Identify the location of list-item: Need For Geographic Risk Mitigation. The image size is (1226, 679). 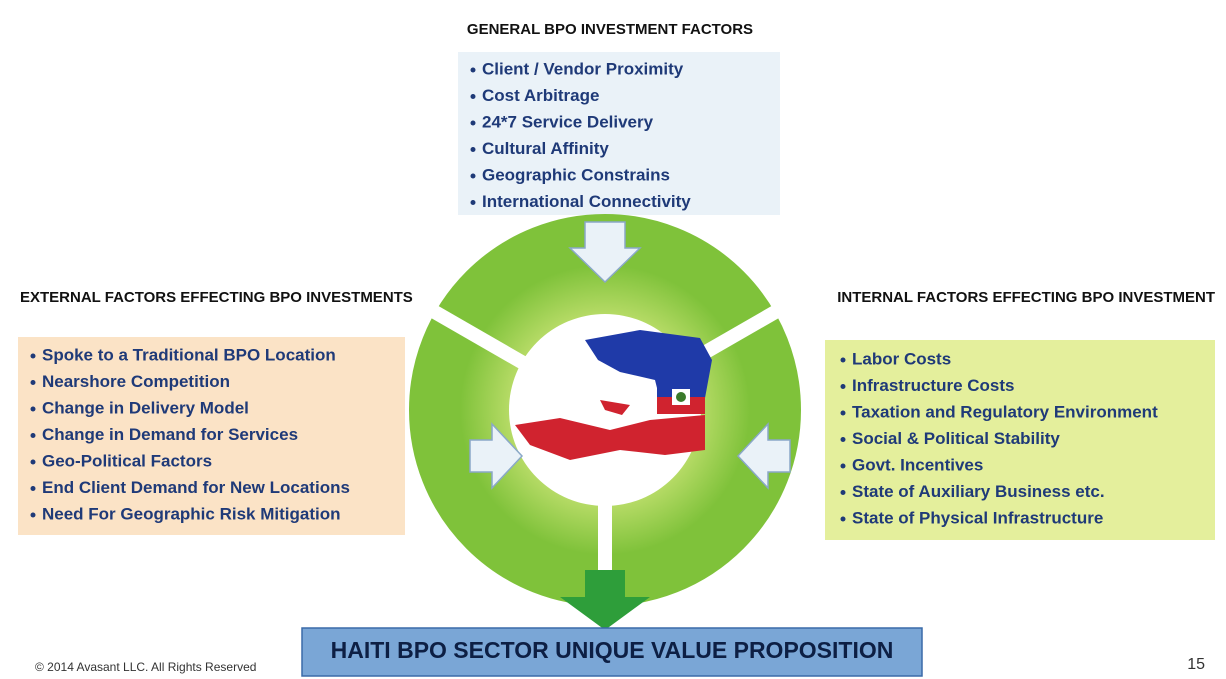
(191, 513).